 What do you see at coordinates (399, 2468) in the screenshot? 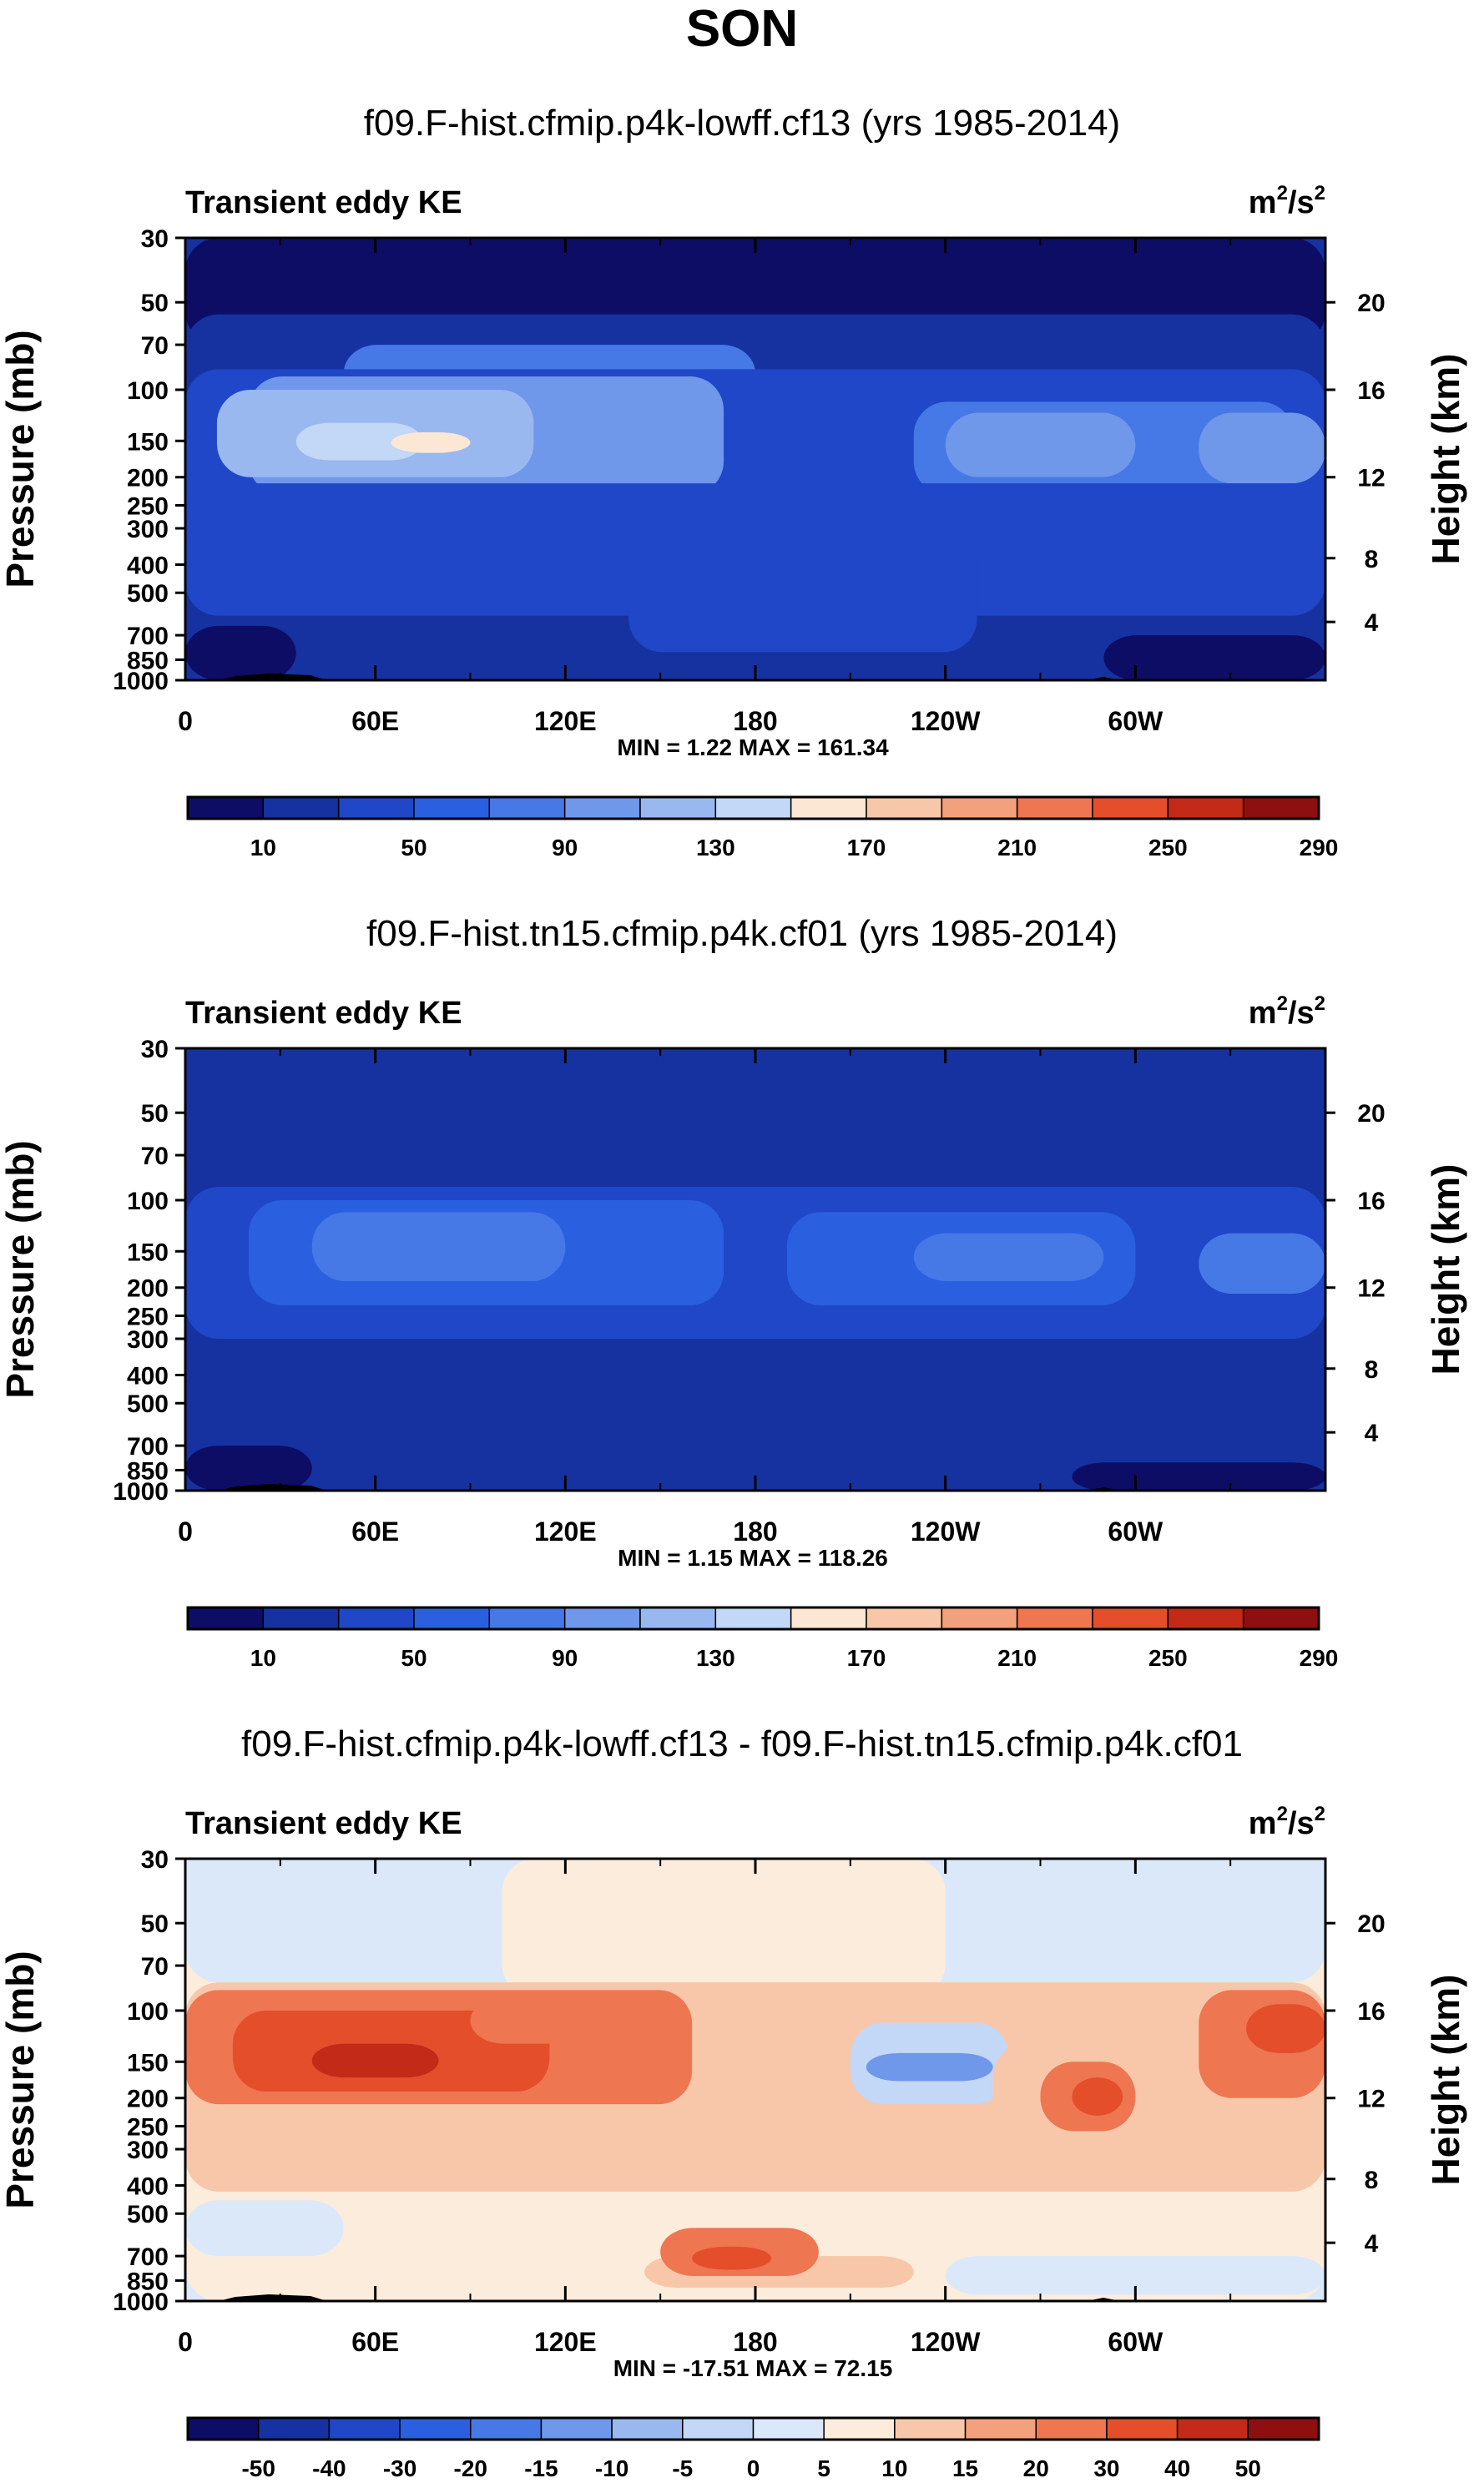
I see `colorbar-label: -30` at bounding box center [399, 2468].